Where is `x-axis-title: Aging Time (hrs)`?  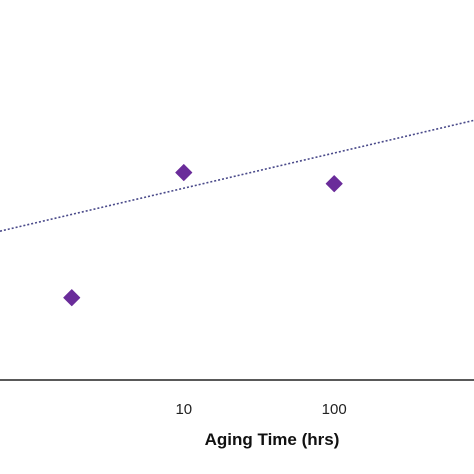
x-axis-title: Aging Time (hrs) is located at coordinates (272, 439).